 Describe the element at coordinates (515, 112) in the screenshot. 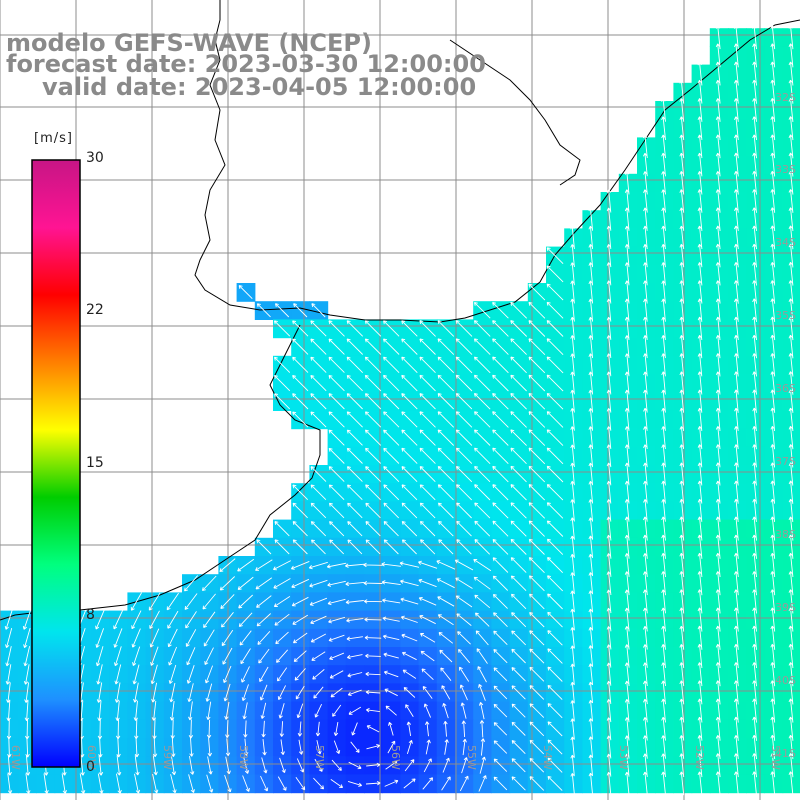

I see `coastline-uruguay-inland` at that location.